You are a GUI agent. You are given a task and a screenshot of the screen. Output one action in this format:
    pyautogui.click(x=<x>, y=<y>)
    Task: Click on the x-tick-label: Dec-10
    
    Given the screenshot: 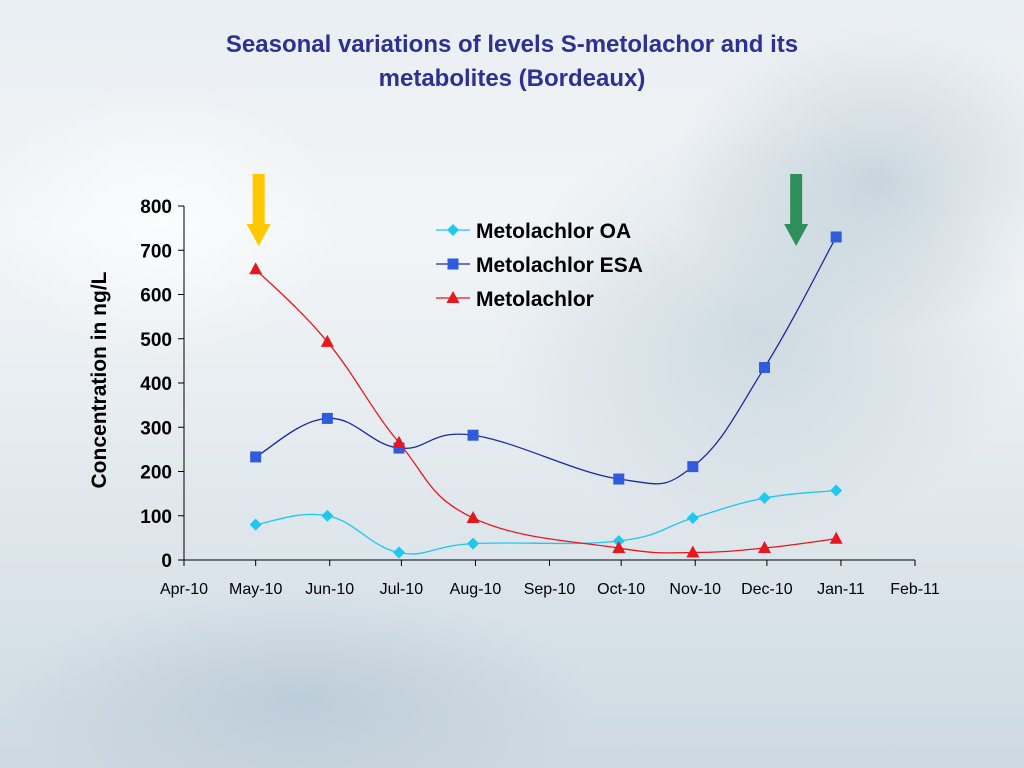 What is the action you would take?
    pyautogui.click(x=767, y=589)
    